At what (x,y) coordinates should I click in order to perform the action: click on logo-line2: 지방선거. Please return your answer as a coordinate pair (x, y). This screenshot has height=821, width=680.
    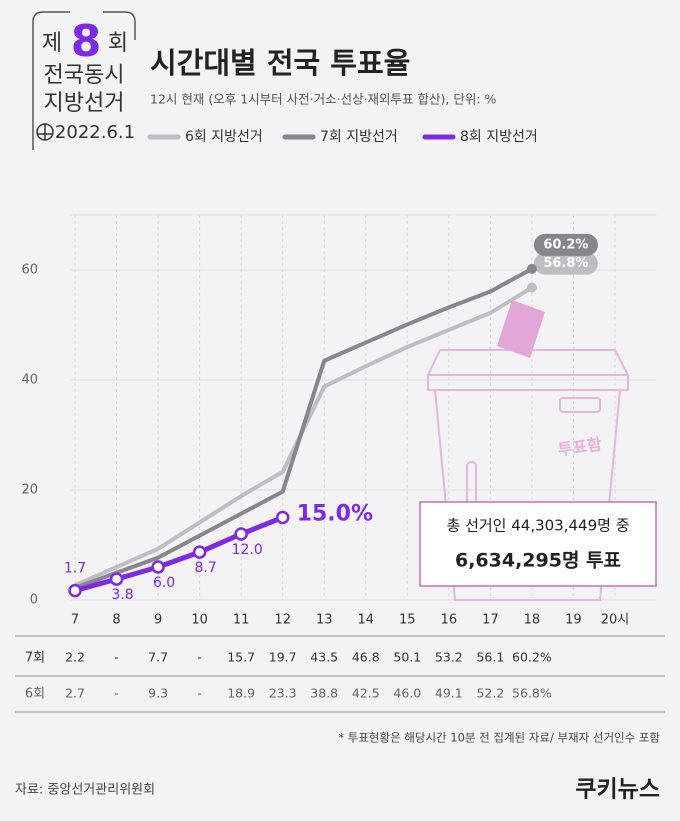
    Looking at the image, I should click on (84, 103).